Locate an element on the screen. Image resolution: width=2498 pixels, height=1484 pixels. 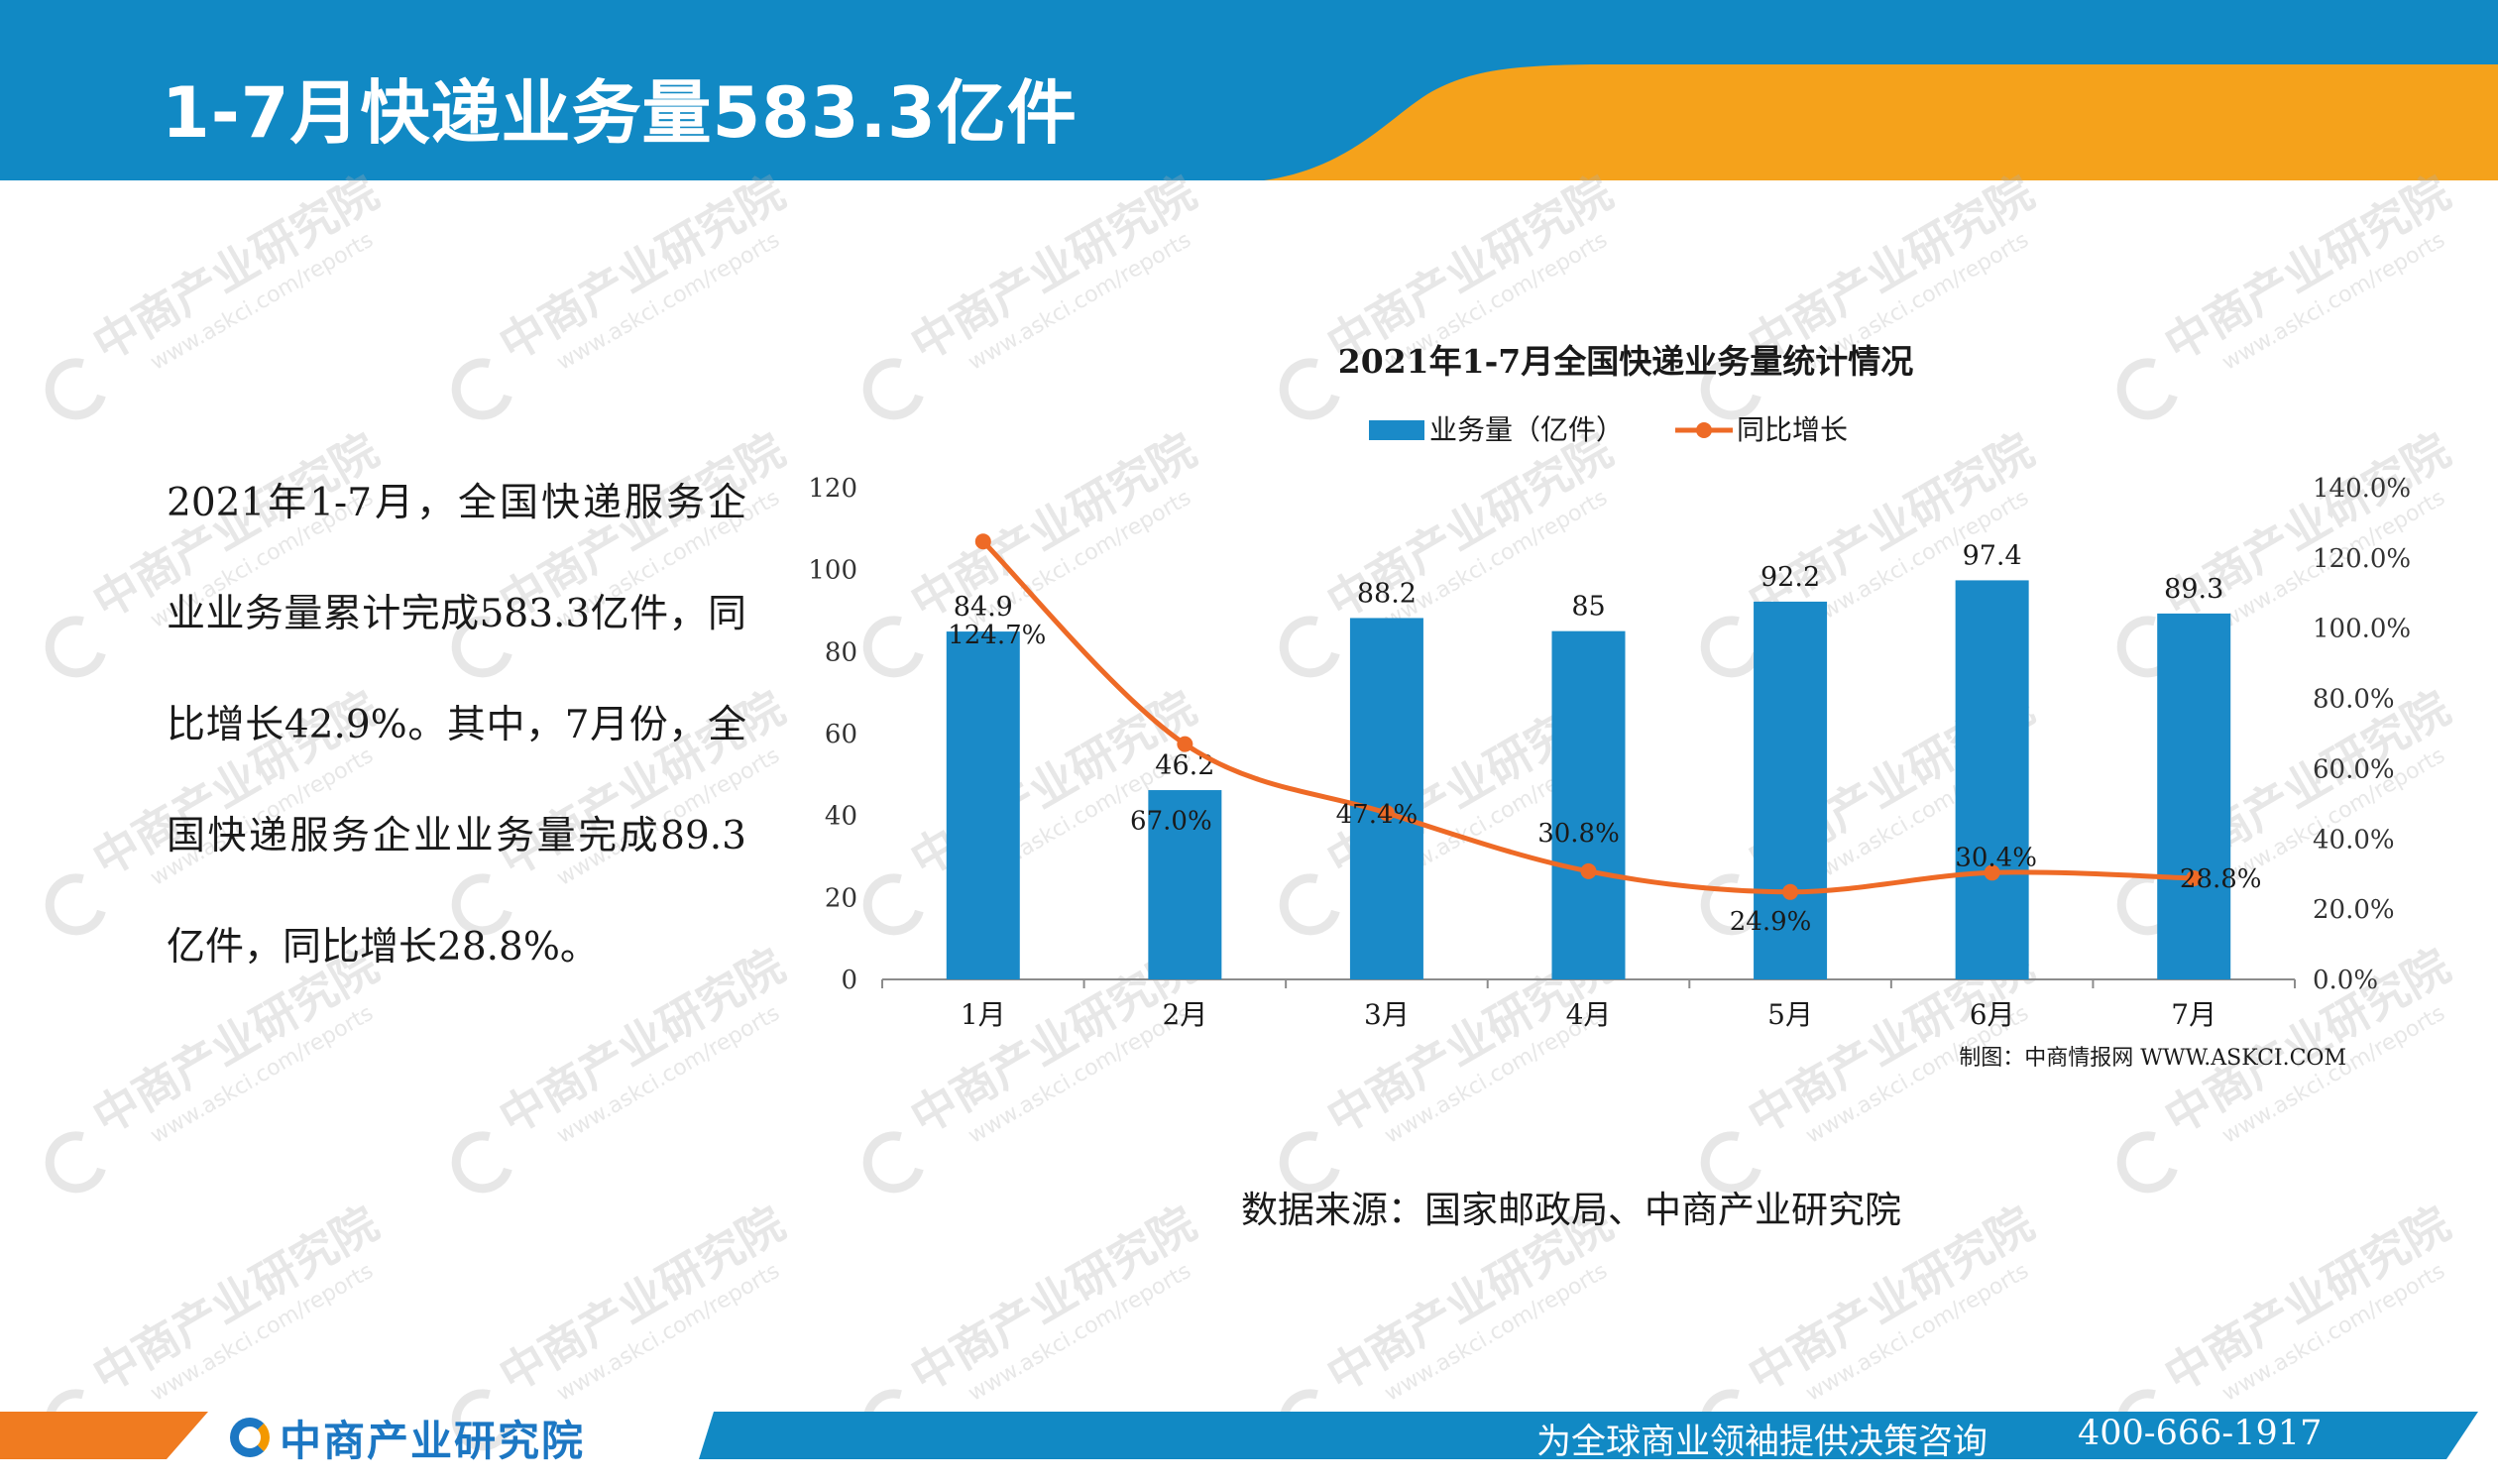
y-right-tick-label: 140.0% is located at coordinates (2362, 489).